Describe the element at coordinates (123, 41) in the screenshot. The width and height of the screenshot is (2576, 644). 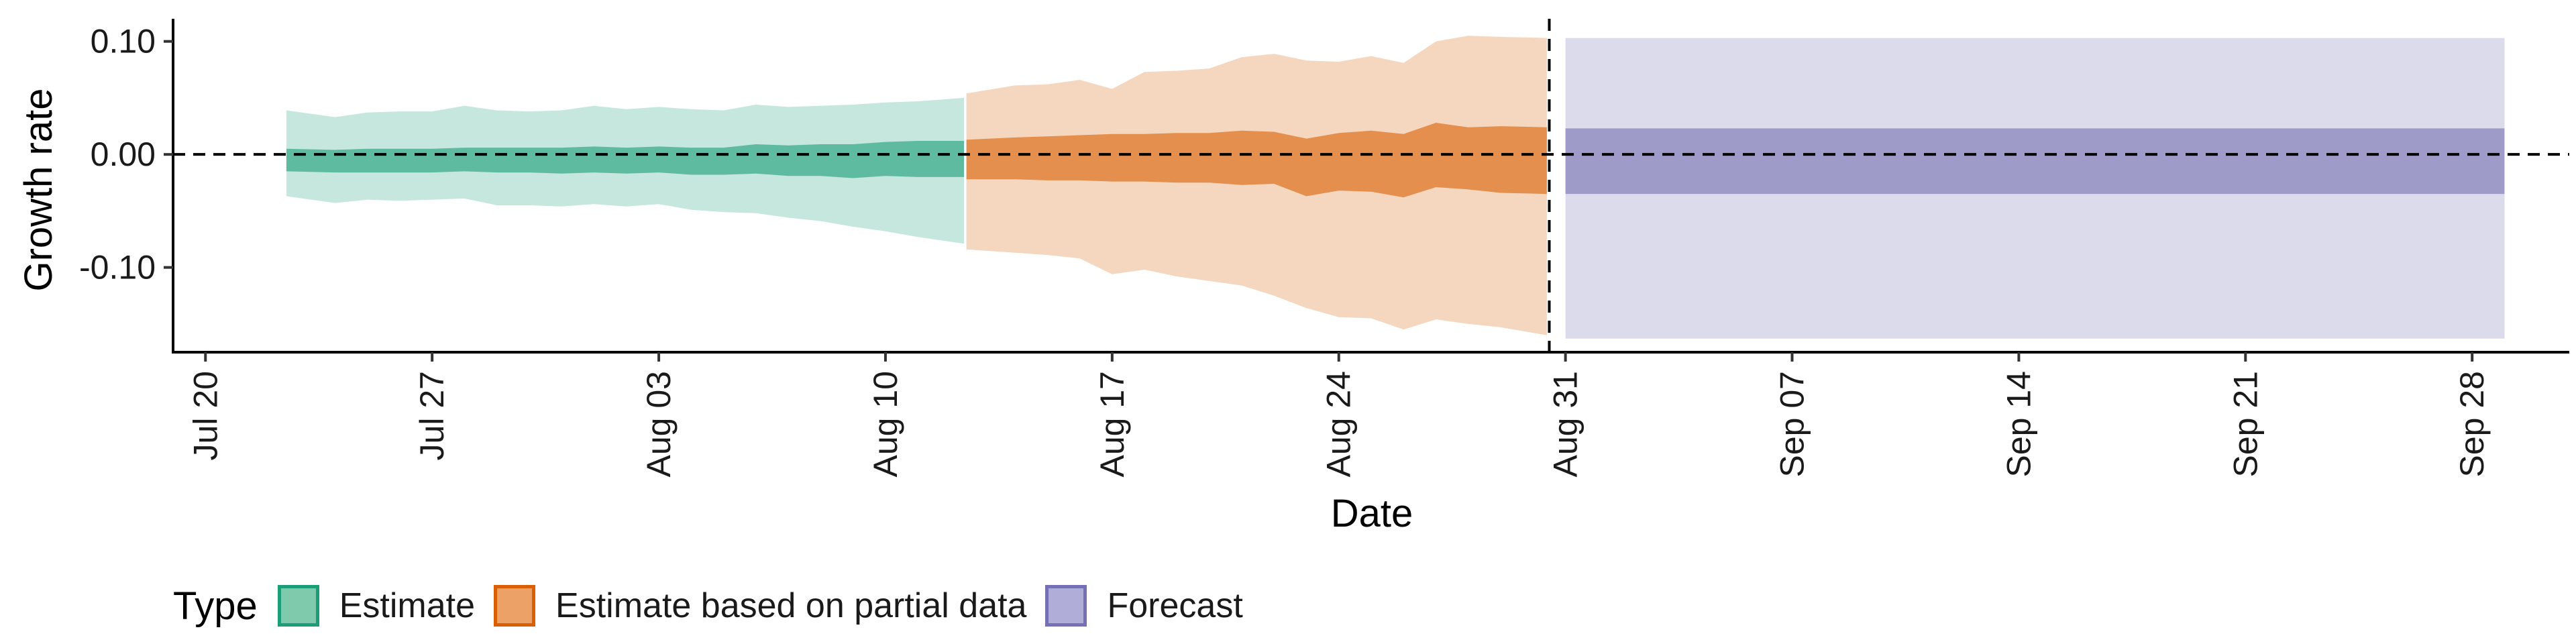
I see `y-tick-label: 0.10` at that location.